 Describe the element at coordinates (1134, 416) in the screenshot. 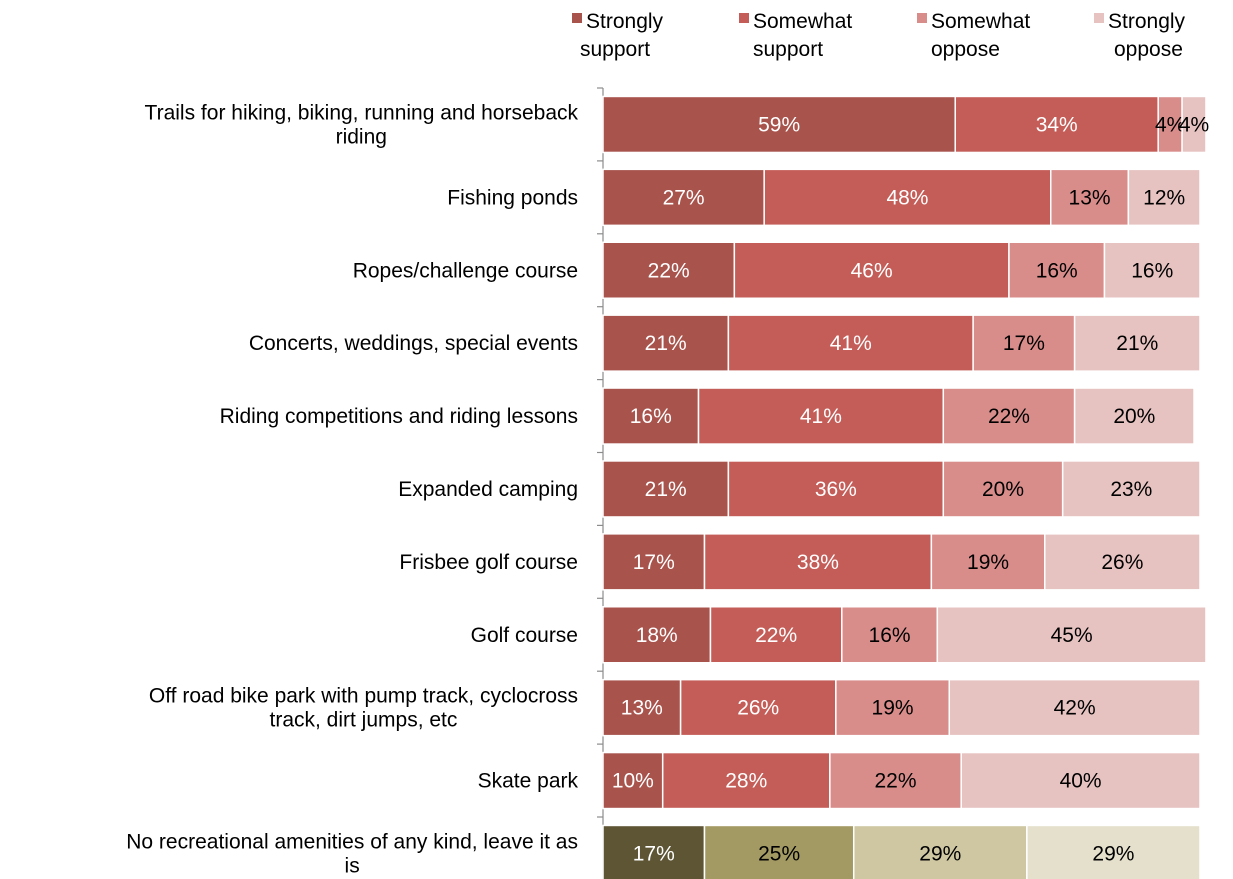

I see `data-label: 20%` at that location.